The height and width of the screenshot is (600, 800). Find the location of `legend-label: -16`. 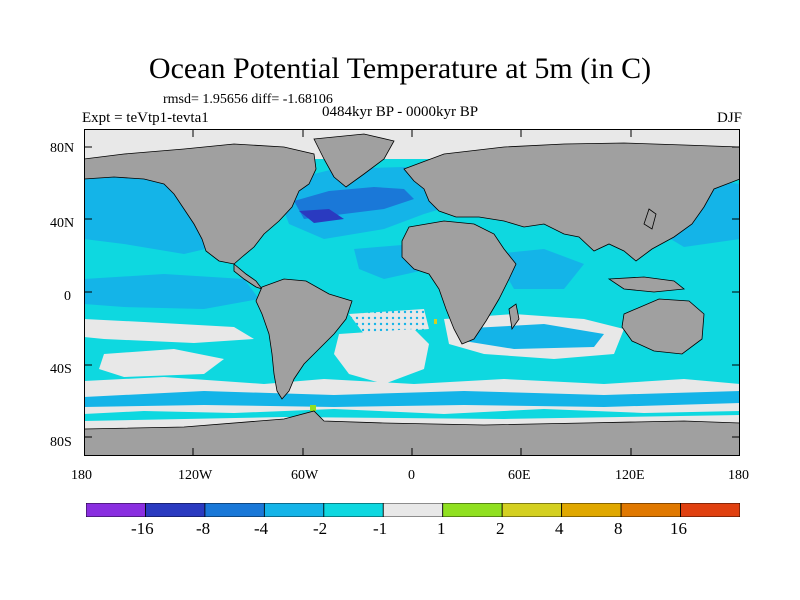

legend-label: -16 is located at coordinates (142, 528).